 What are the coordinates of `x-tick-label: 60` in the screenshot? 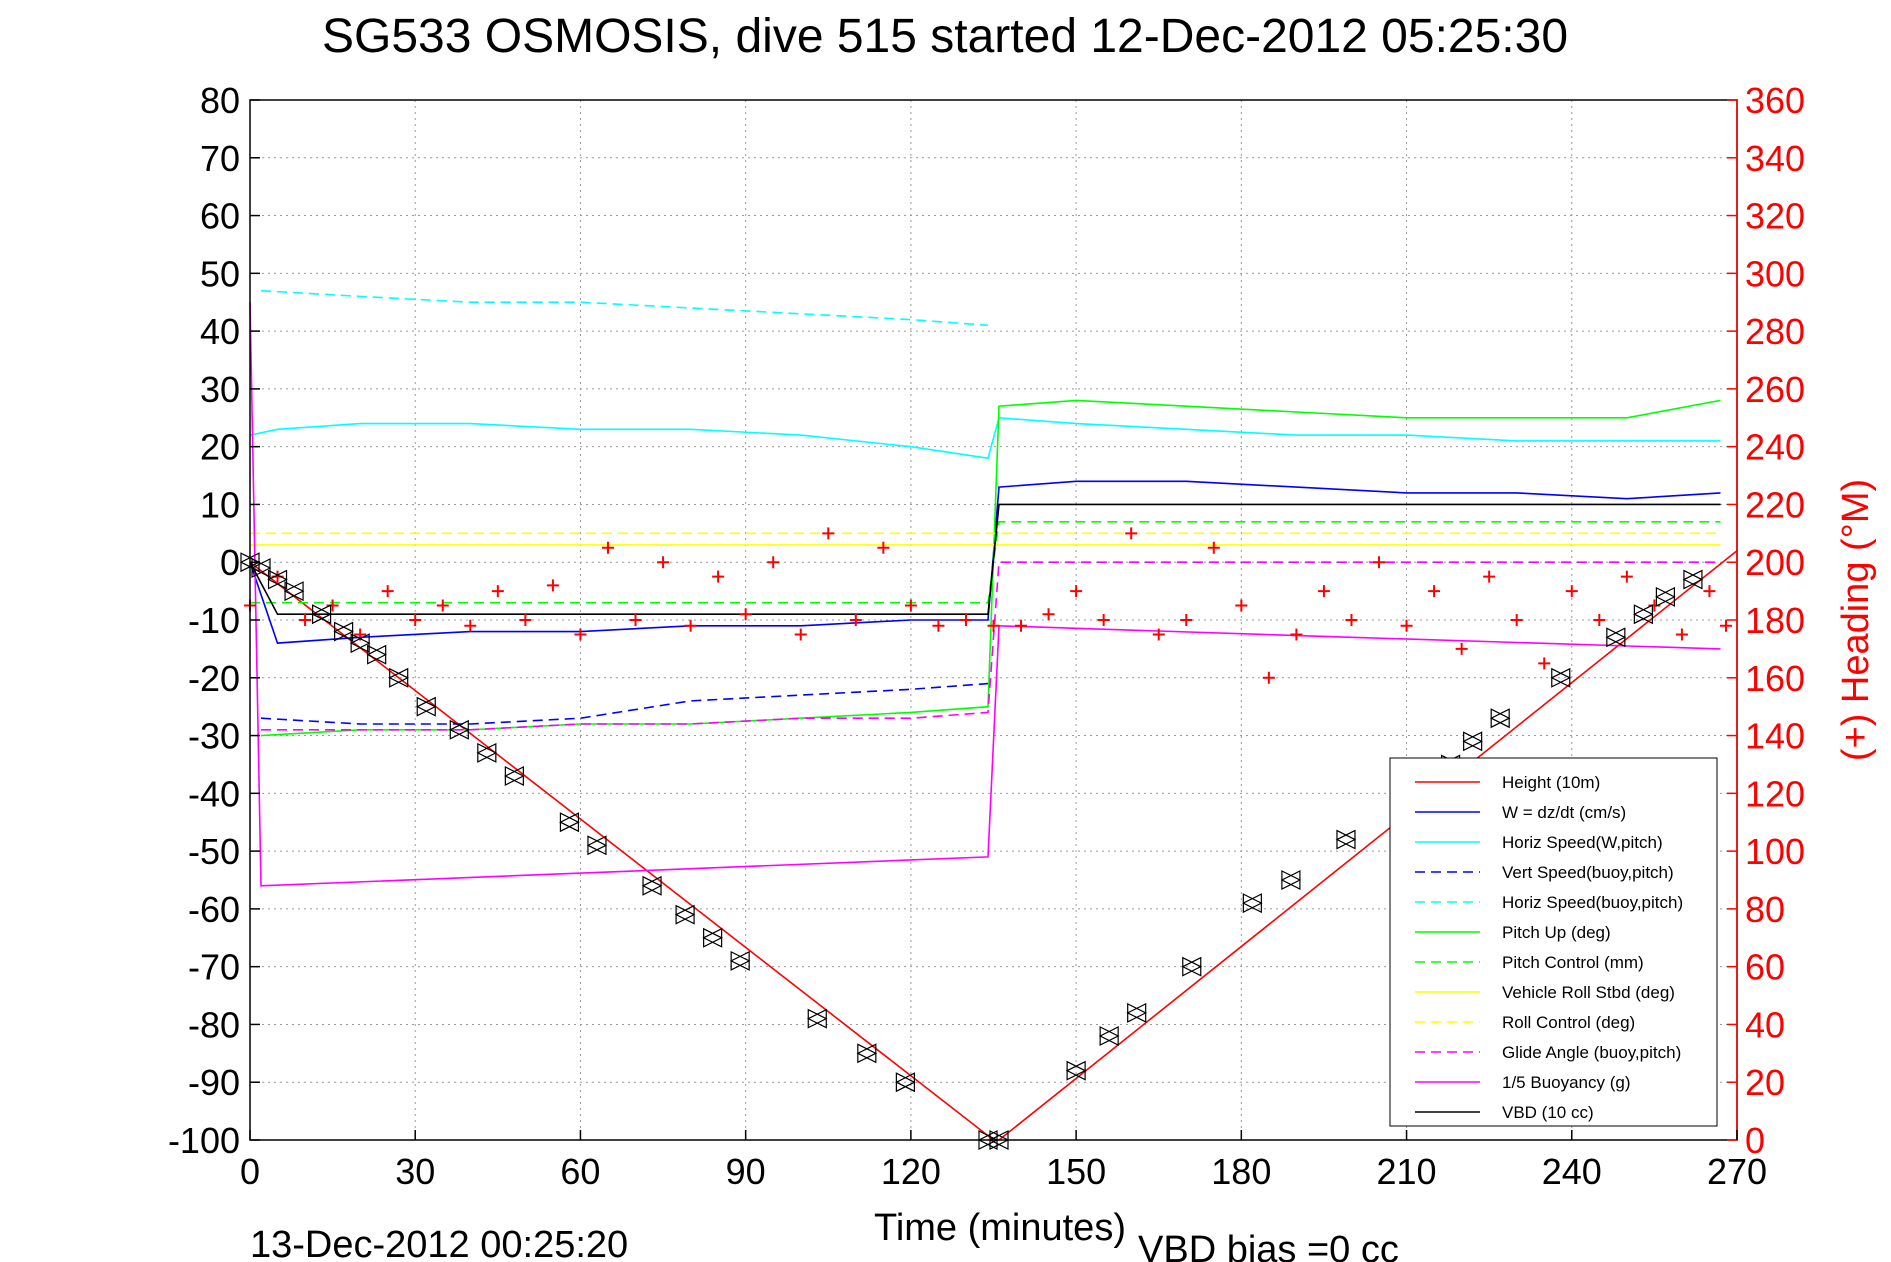 It's located at (580, 1171).